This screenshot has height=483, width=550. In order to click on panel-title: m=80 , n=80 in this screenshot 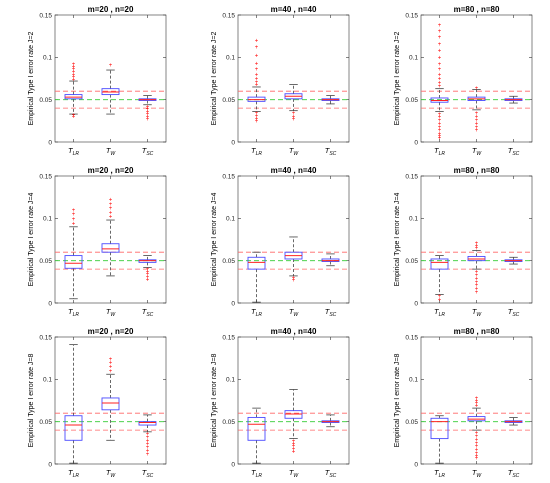, I will do `click(477, 9)`.